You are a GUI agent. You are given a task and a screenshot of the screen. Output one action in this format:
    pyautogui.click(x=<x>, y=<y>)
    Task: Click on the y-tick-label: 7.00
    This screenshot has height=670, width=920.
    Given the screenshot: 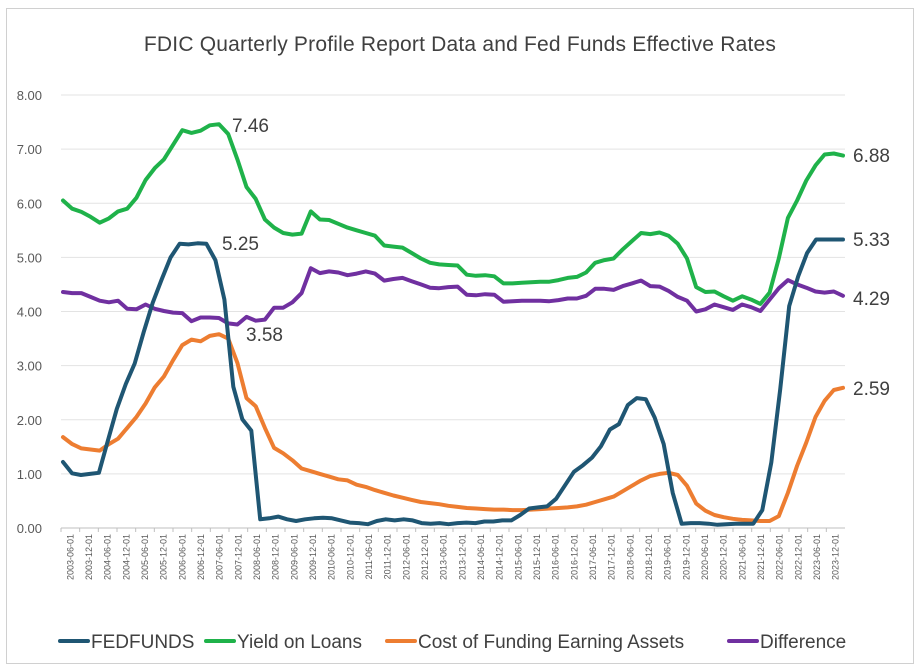 What is the action you would take?
    pyautogui.click(x=29, y=149)
    